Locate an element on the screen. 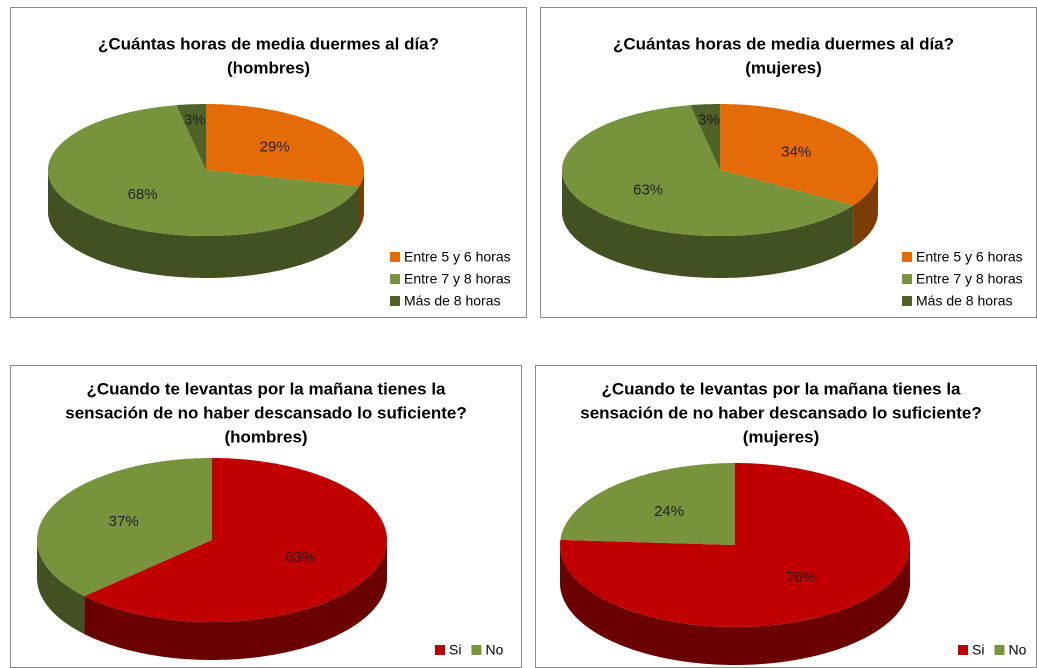  data-label: 37% is located at coordinates (124, 521).